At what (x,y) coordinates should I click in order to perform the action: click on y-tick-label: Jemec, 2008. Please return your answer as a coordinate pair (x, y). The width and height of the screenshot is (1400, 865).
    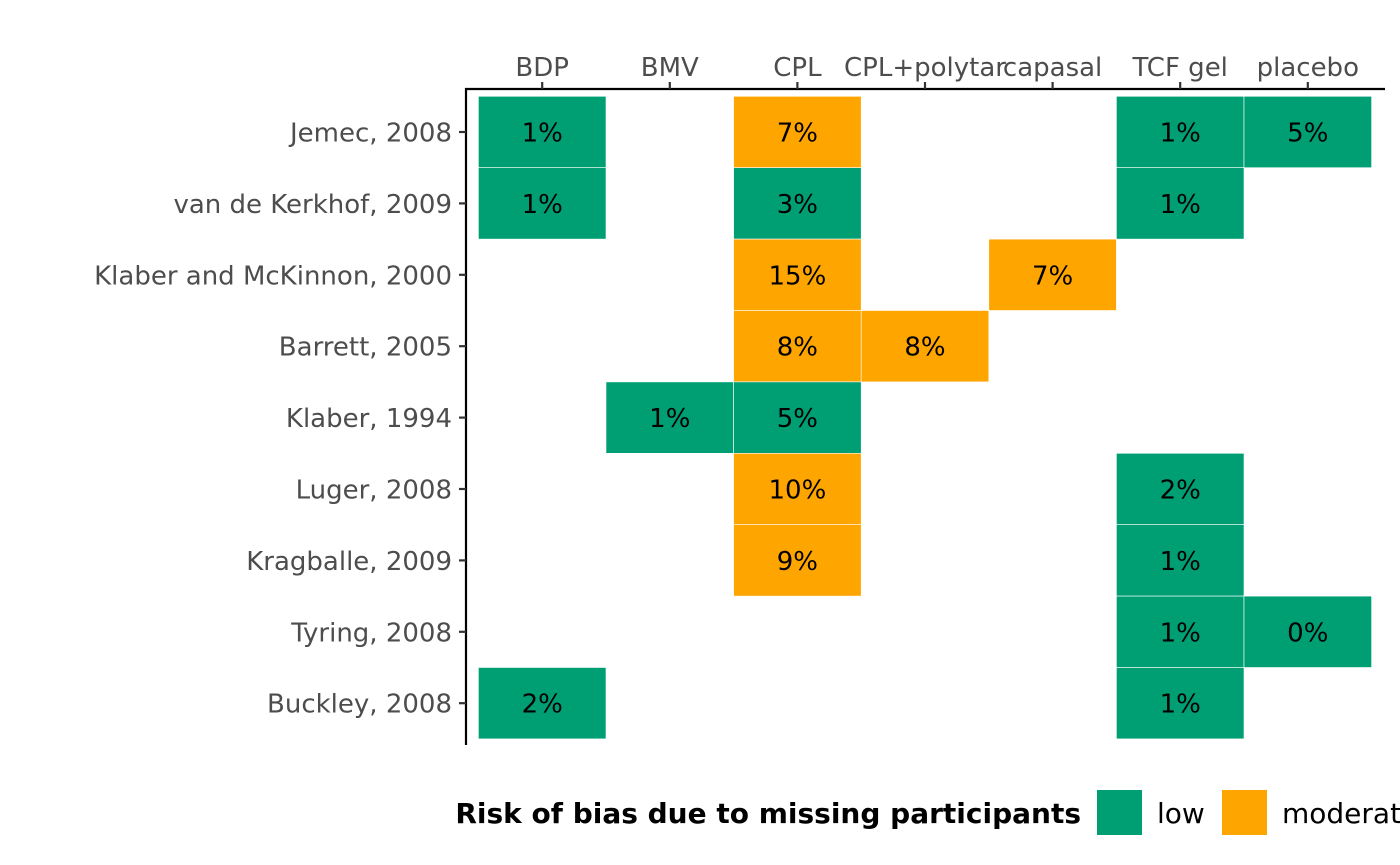
    Looking at the image, I should click on (370, 134).